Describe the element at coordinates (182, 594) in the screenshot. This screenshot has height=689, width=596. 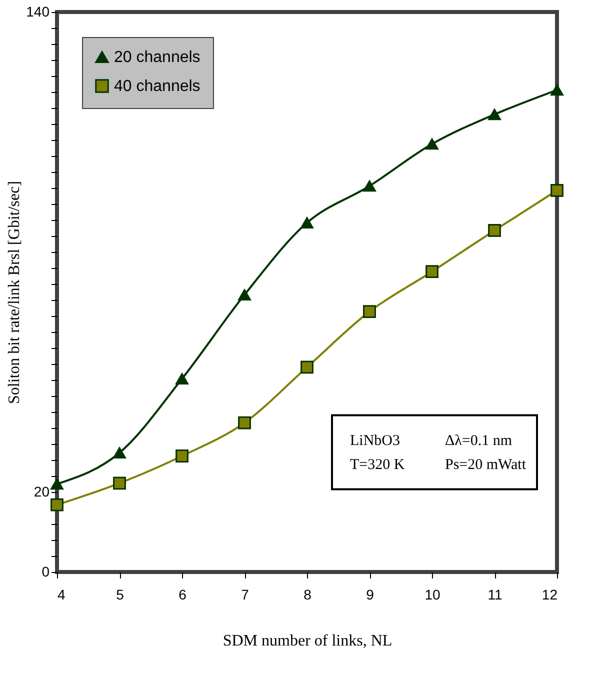
I see `x-tick-label: 6` at that location.